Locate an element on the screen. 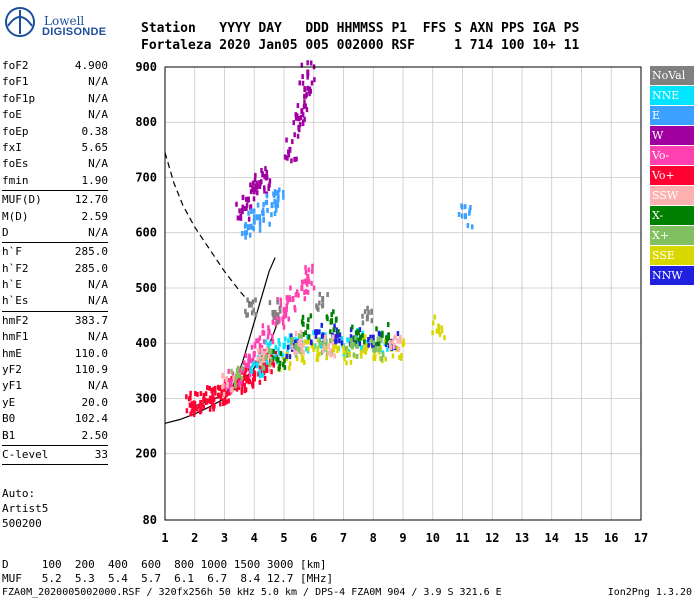 The width and height of the screenshot is (700, 600). param-separator is located at coordinates (55, 311).